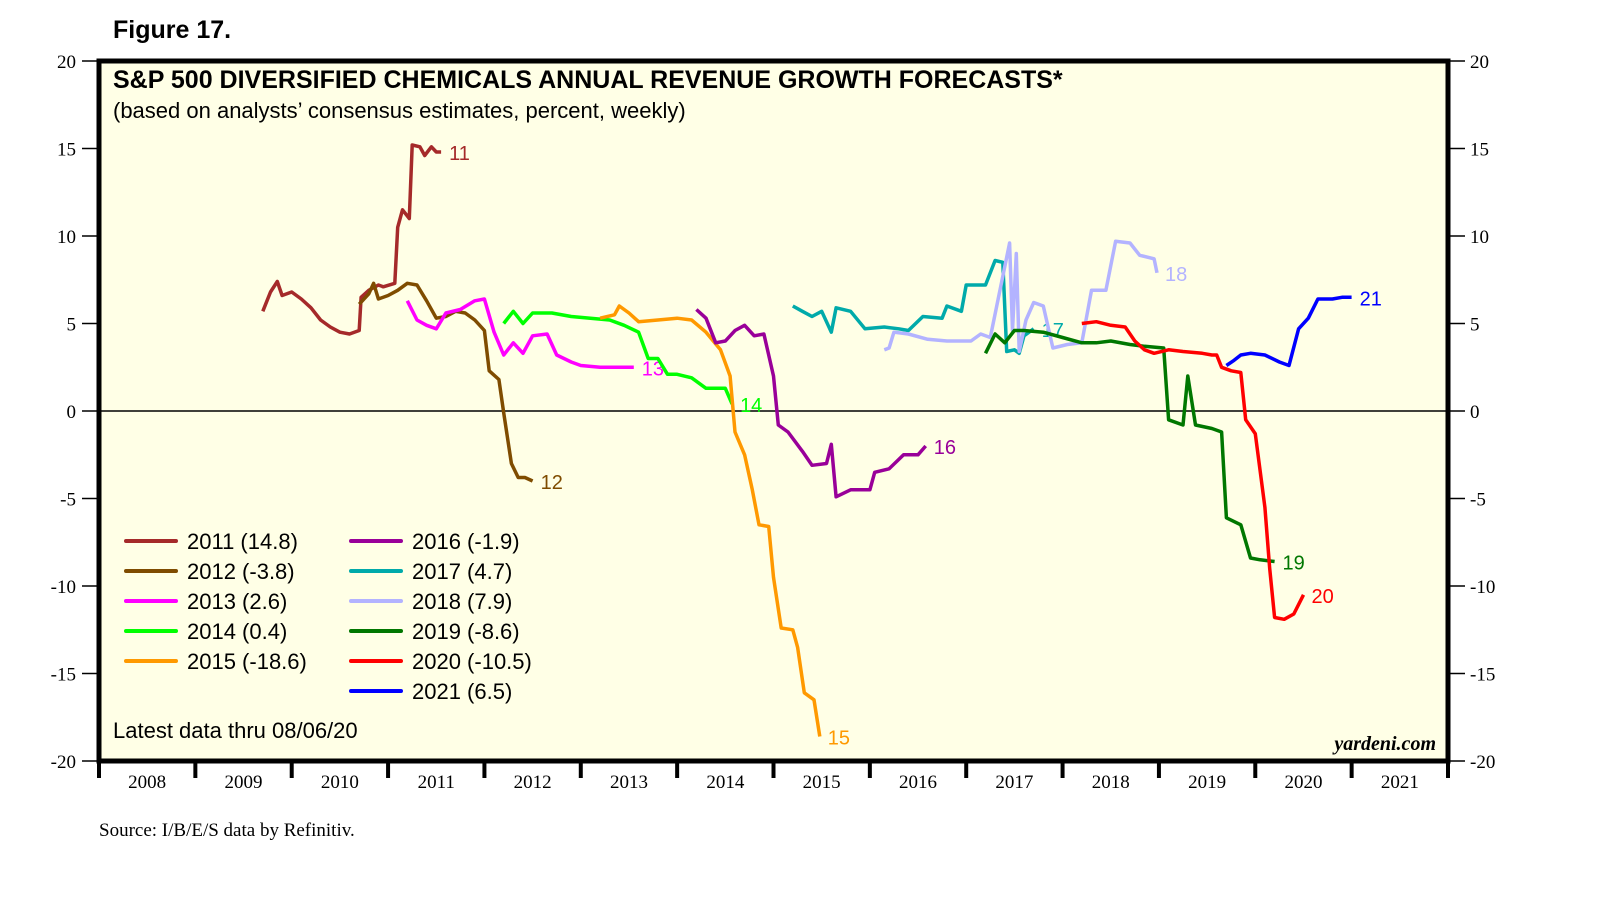 The height and width of the screenshot is (920, 1610). Describe the element at coordinates (725, 782) in the screenshot. I see `x-tick-label: 2014` at that location.